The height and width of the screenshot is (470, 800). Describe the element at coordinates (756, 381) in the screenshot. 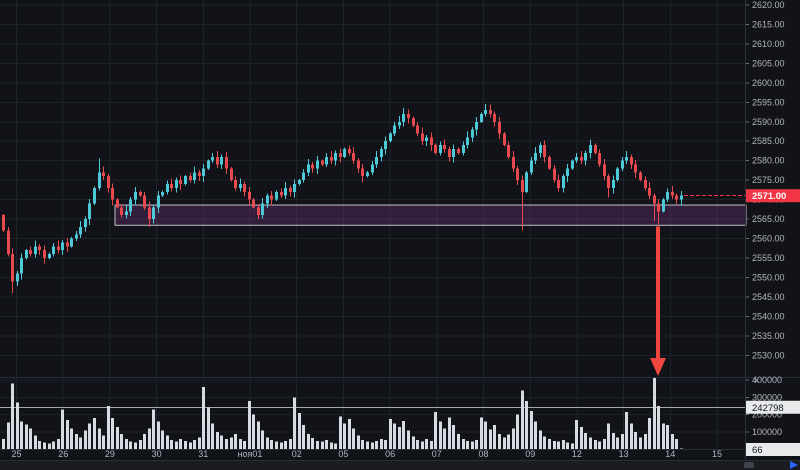

I see `close-icon: ×` at that location.